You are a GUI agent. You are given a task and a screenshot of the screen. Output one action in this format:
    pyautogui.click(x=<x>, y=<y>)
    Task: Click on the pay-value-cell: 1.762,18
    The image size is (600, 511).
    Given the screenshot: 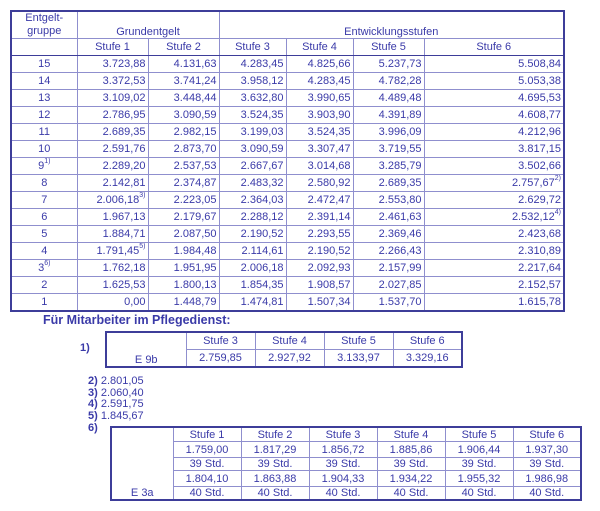 What is the action you would take?
    pyautogui.click(x=112, y=268)
    